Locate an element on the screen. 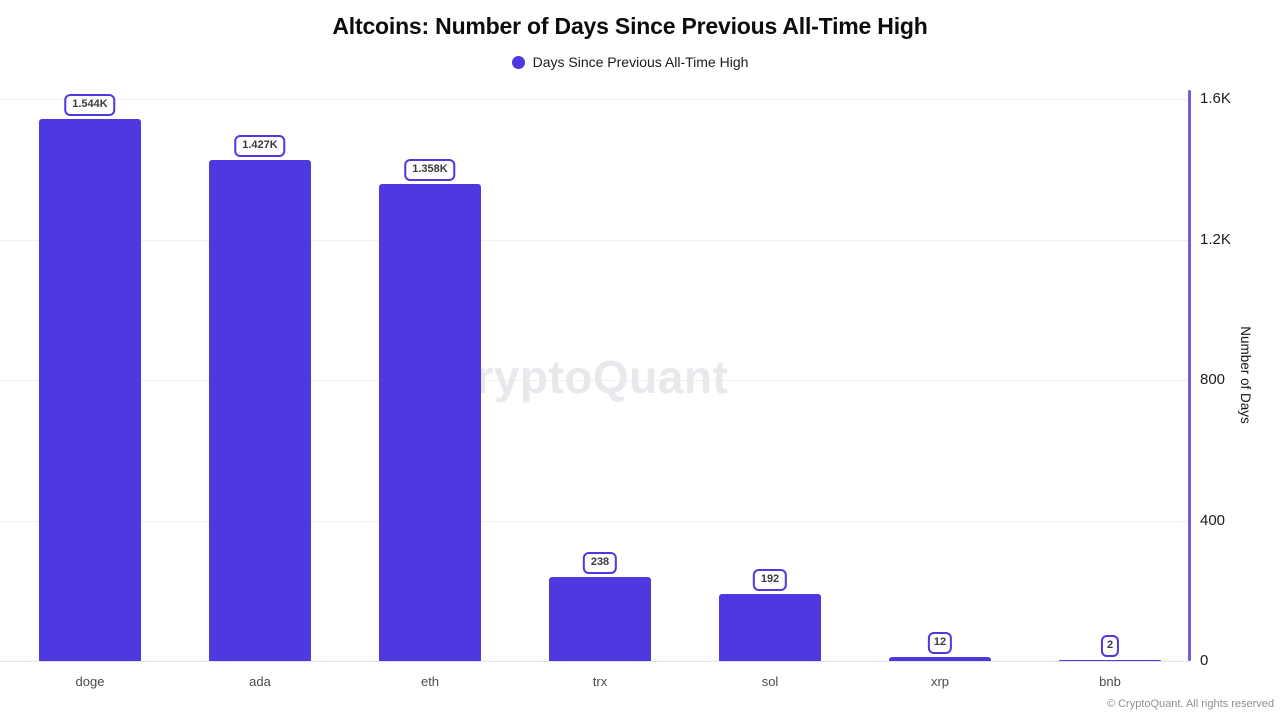 The image size is (1280, 723). gridline-1.6K is located at coordinates (595, 99).